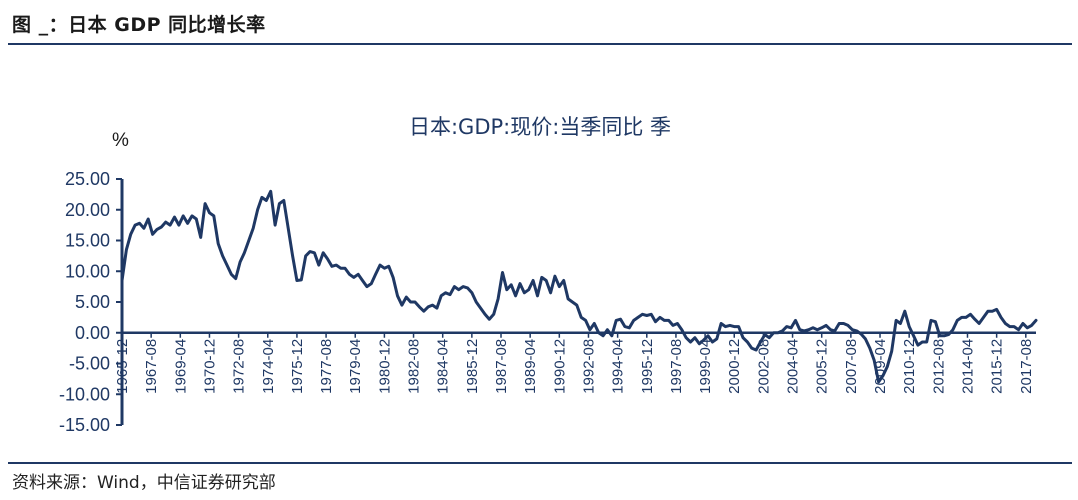  What do you see at coordinates (822, 366) in the screenshot?
I see `x-tick-label: 2005-12` at bounding box center [822, 366].